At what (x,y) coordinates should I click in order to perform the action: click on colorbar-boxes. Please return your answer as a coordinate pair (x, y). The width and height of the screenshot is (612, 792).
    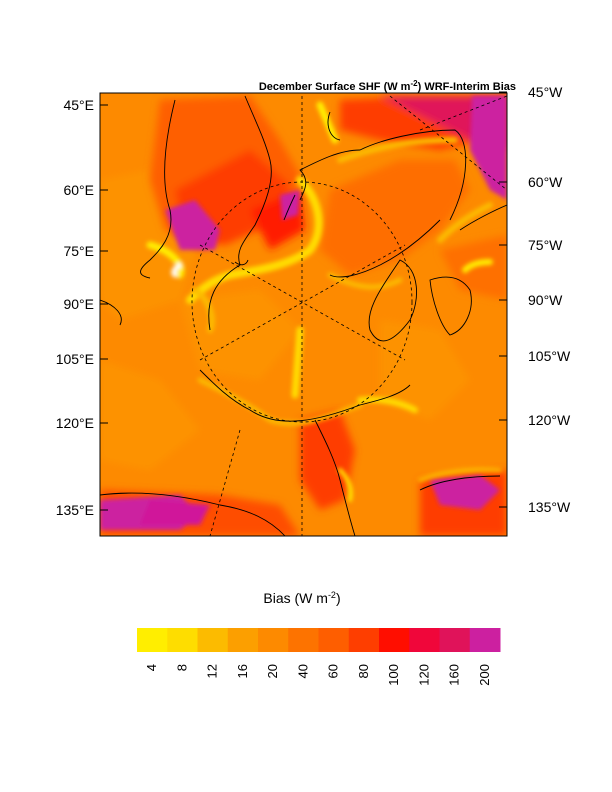
    Looking at the image, I should click on (319, 640).